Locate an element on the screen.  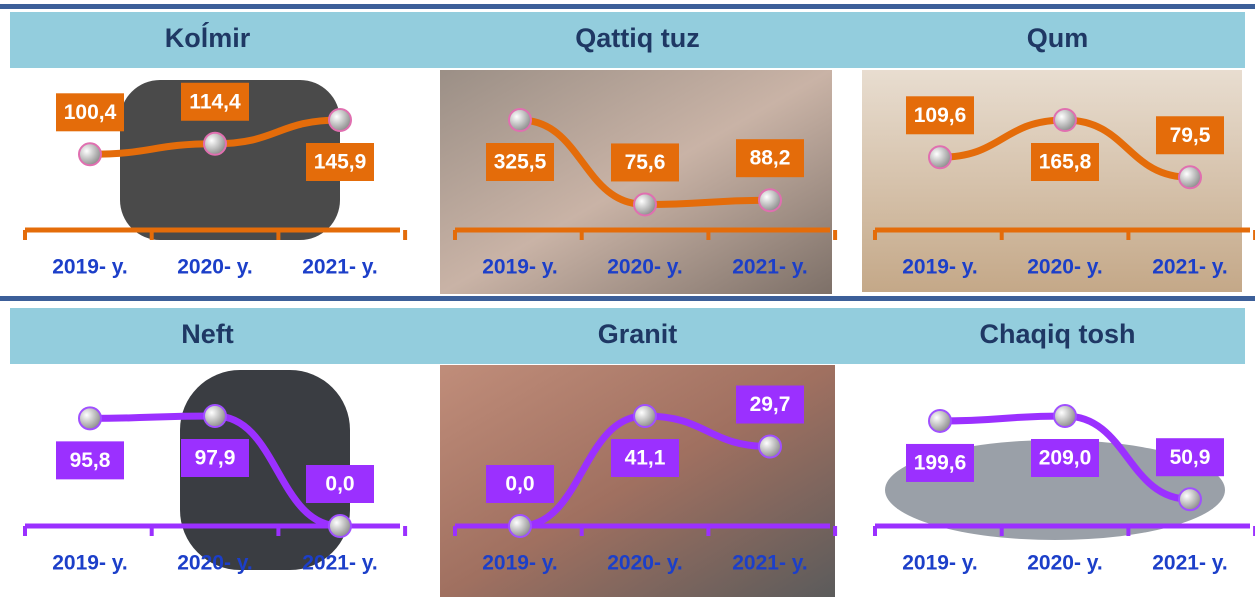
value-label: 41,1 is located at coordinates (645, 458).